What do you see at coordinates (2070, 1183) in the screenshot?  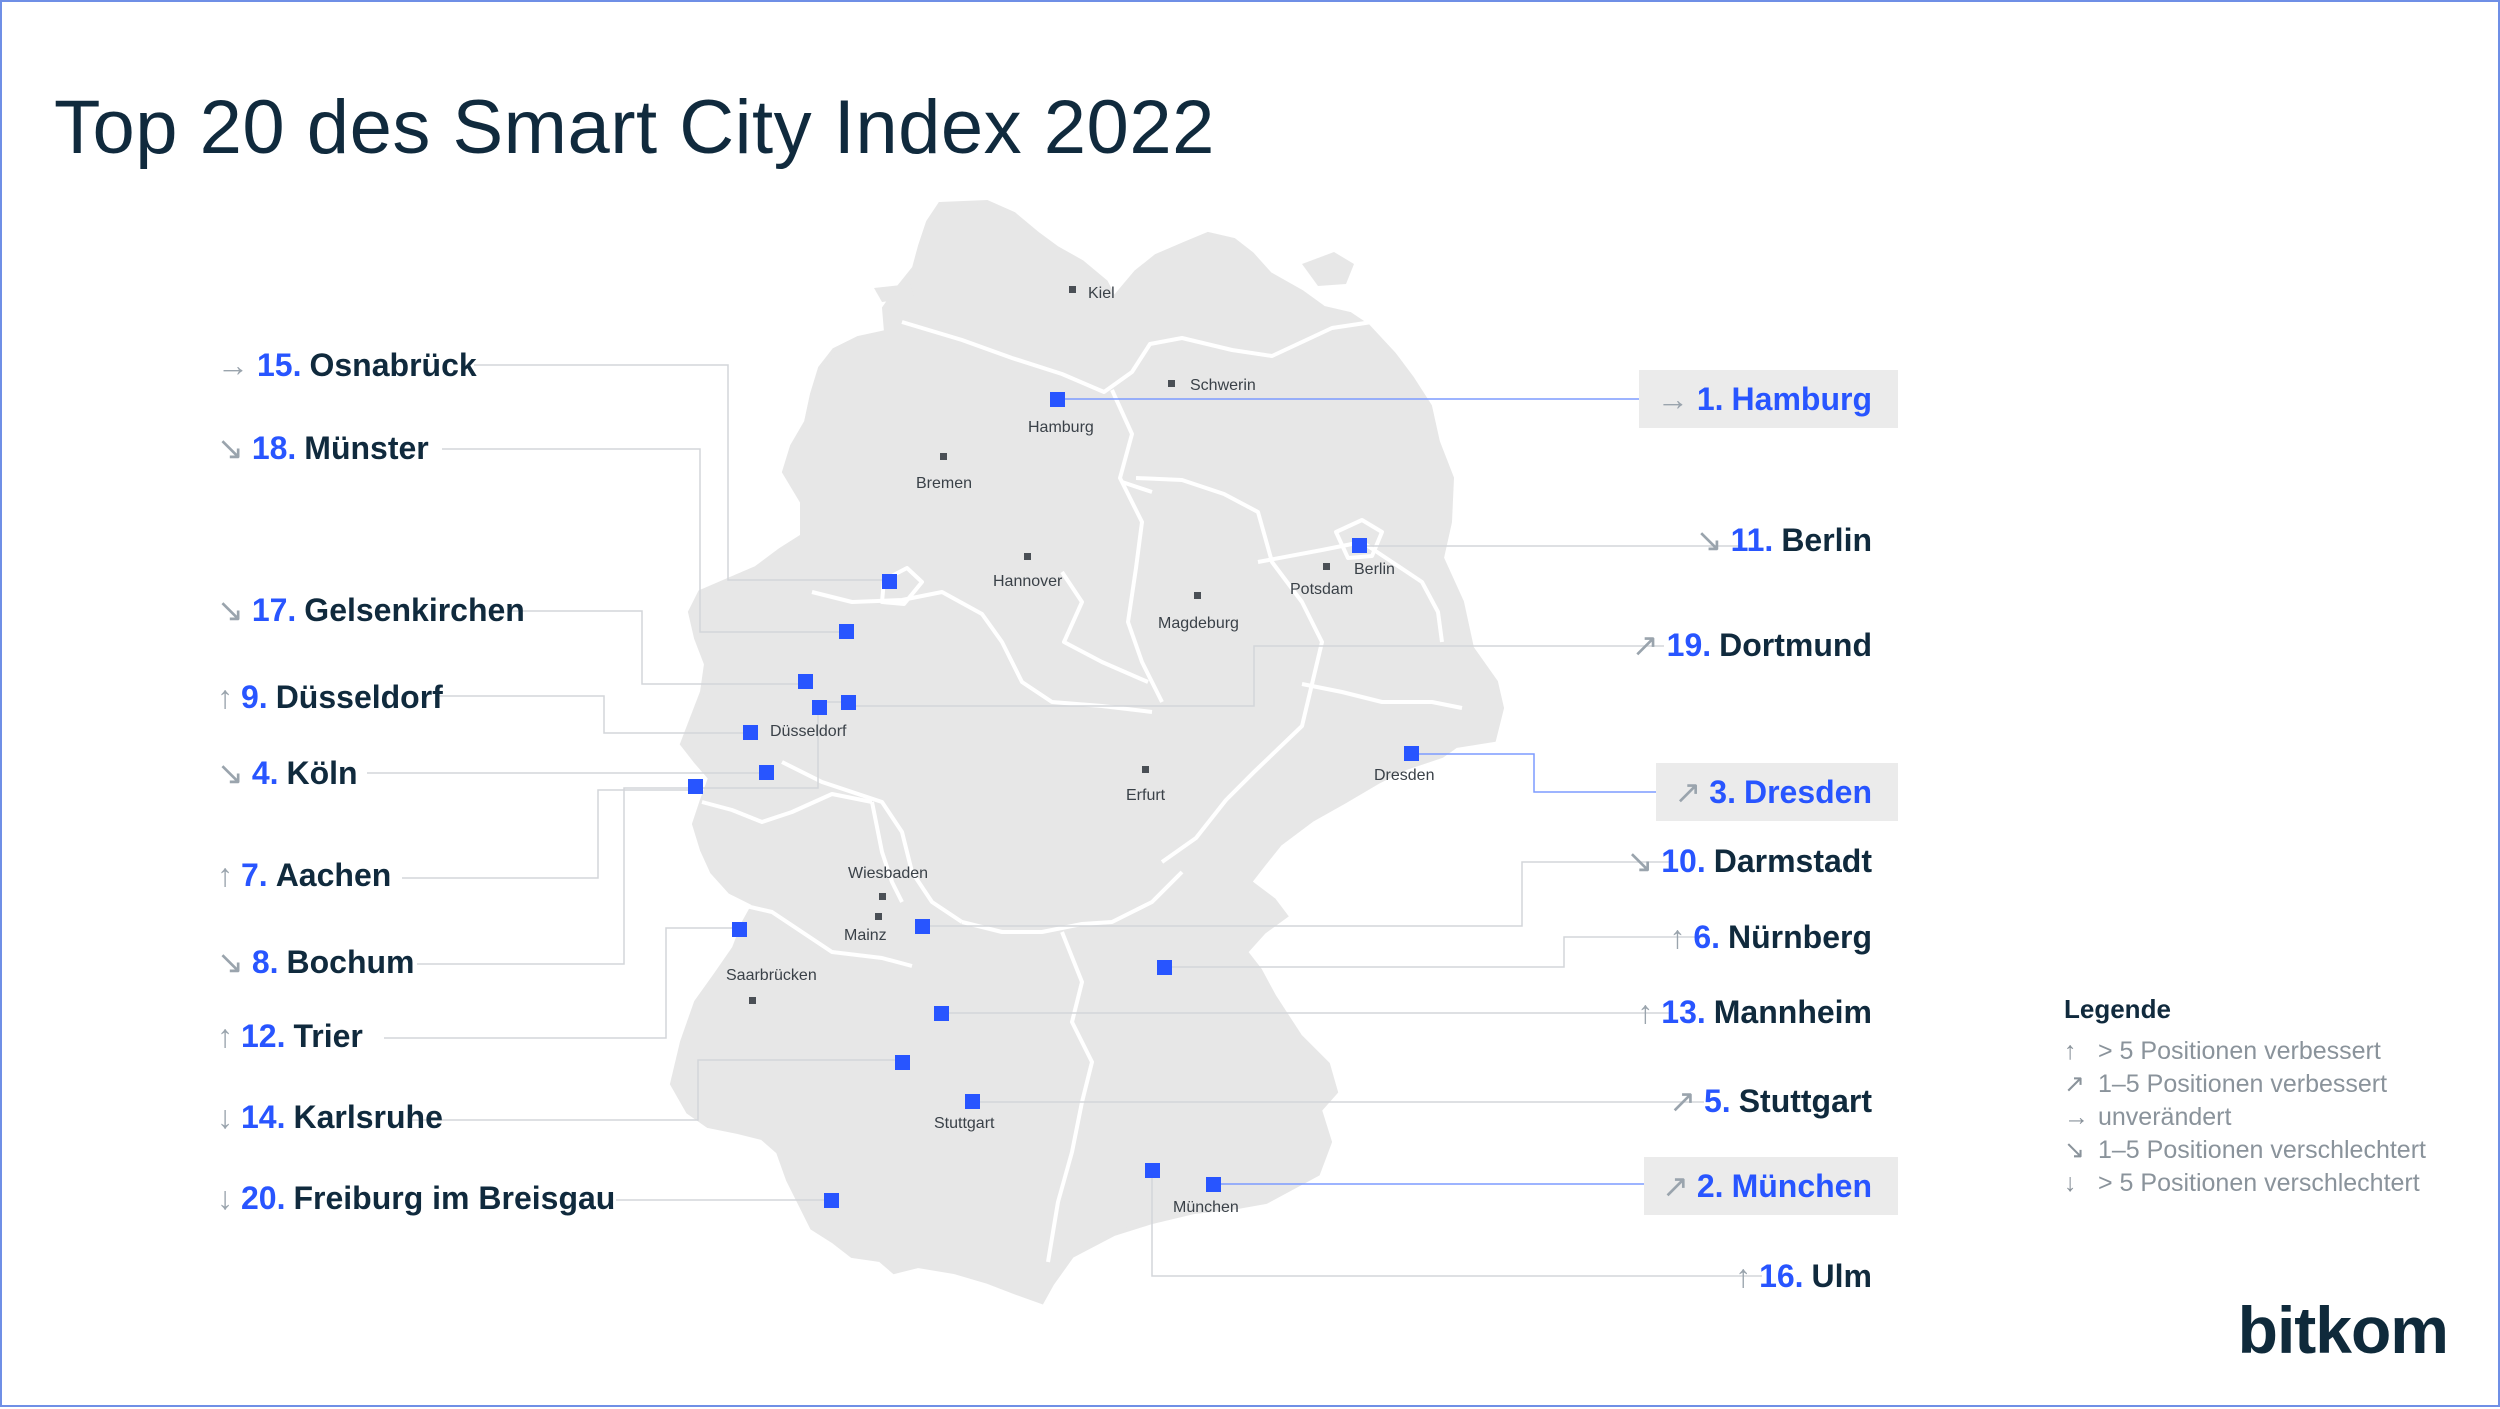 I see `arrow-down-icon: ↓` at bounding box center [2070, 1183].